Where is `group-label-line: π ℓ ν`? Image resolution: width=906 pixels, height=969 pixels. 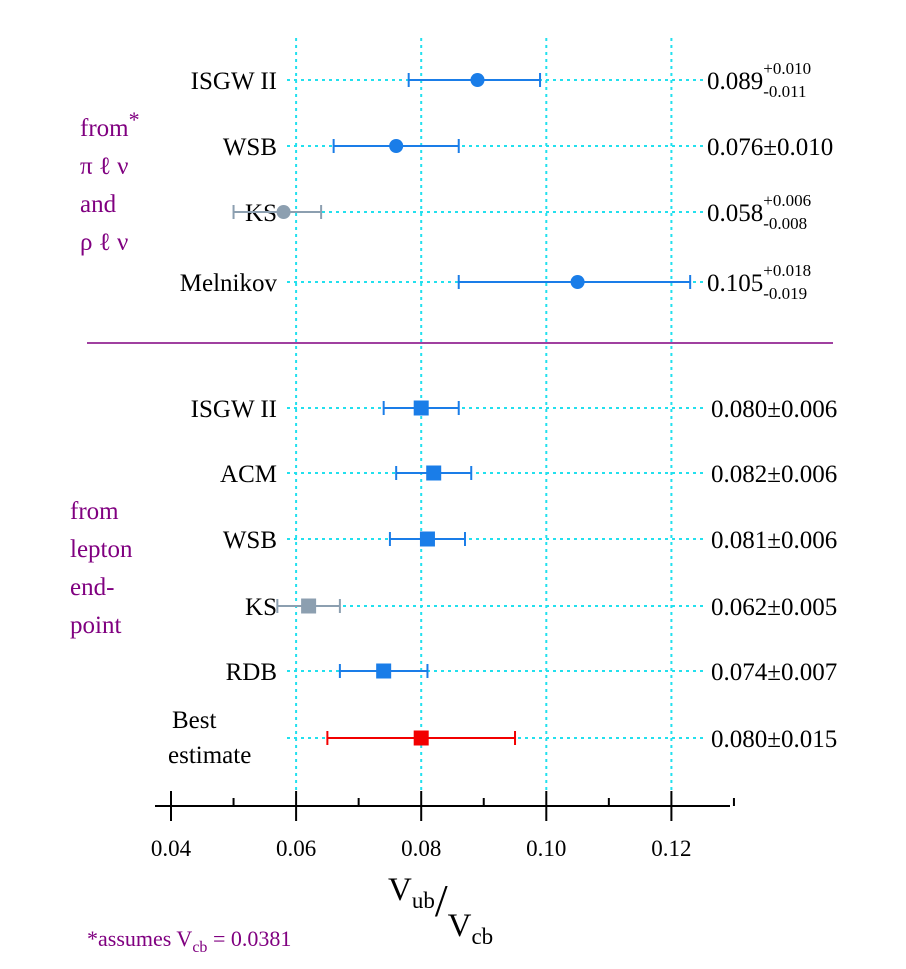 group-label-line: π ℓ ν is located at coordinates (104, 166).